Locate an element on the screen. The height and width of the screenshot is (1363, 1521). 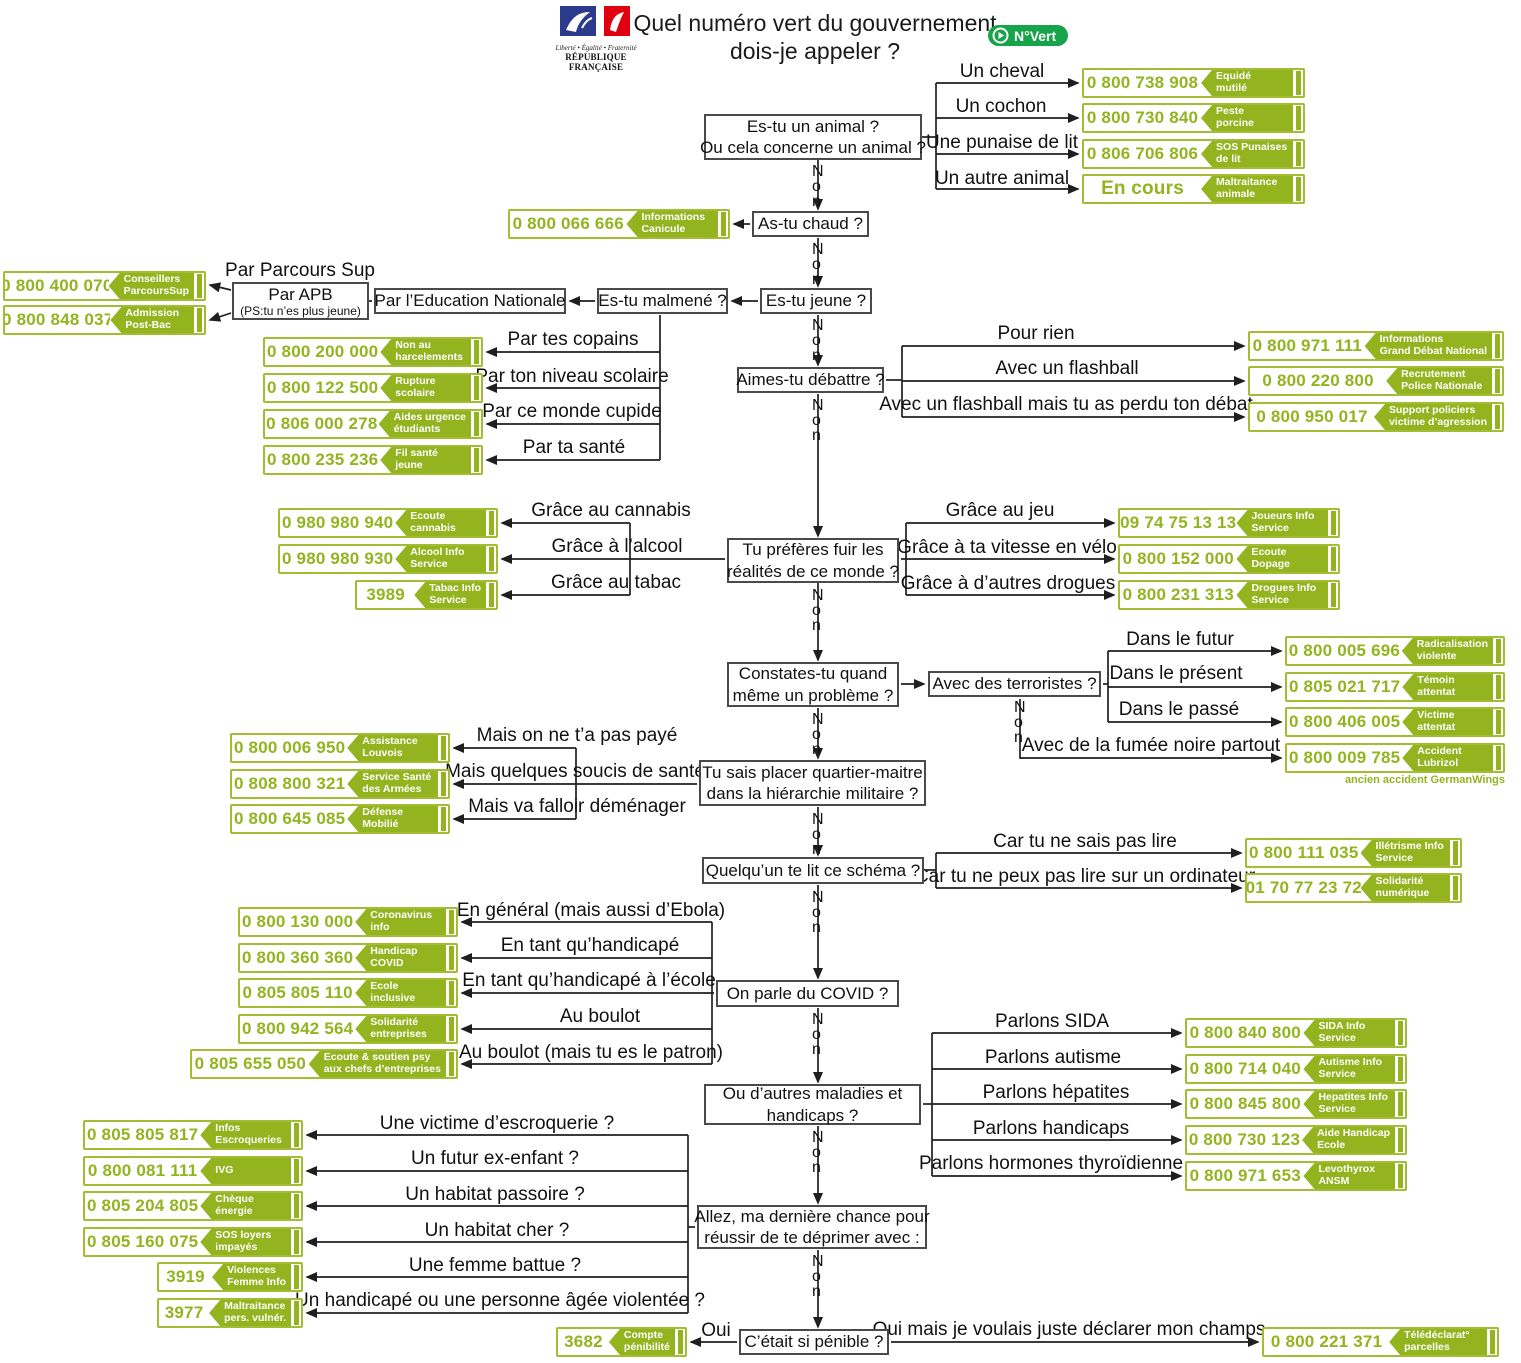
service-label: Peste porcine is located at coordinates (1247, 118).